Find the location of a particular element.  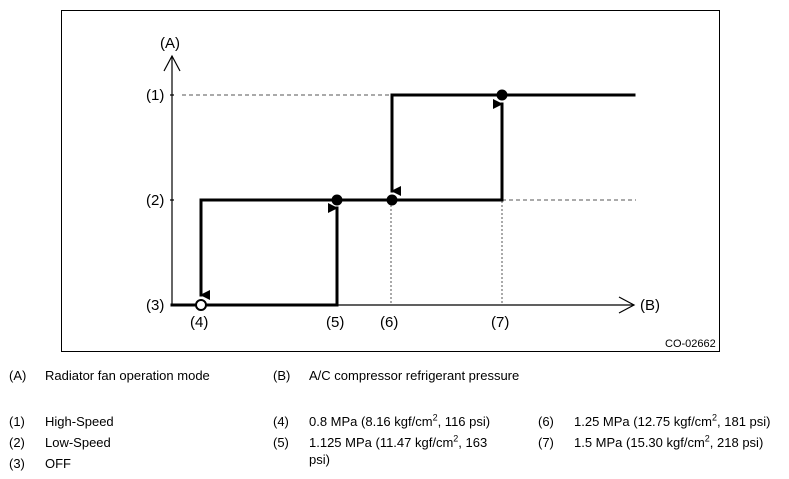

legend-key-2: (2) is located at coordinates (17, 442).